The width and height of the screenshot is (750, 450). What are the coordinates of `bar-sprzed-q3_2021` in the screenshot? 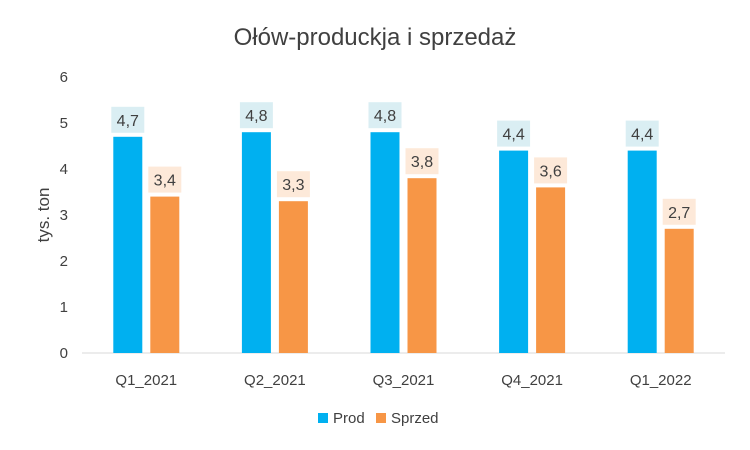 It's located at (422, 265).